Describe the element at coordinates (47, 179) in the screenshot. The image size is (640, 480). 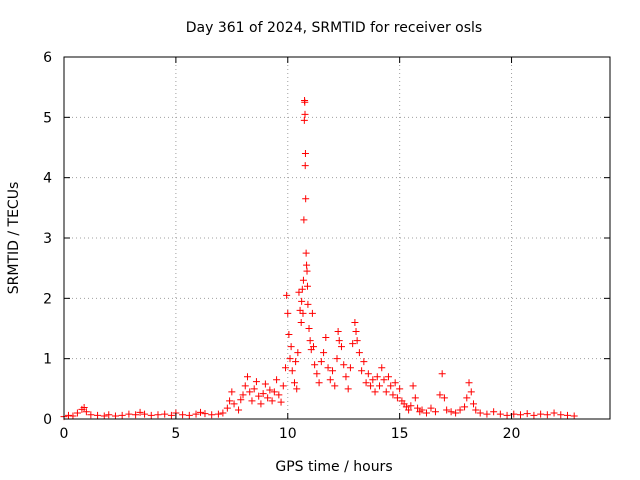
I see `y-tick-label: 4` at that location.